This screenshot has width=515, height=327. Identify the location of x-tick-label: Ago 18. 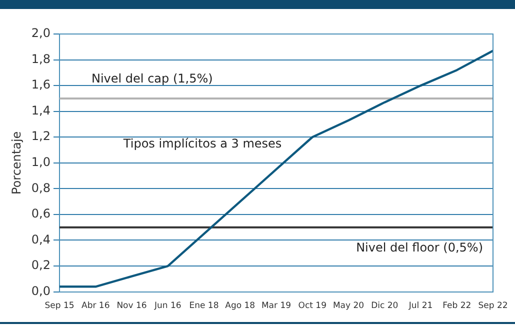
(240, 306).